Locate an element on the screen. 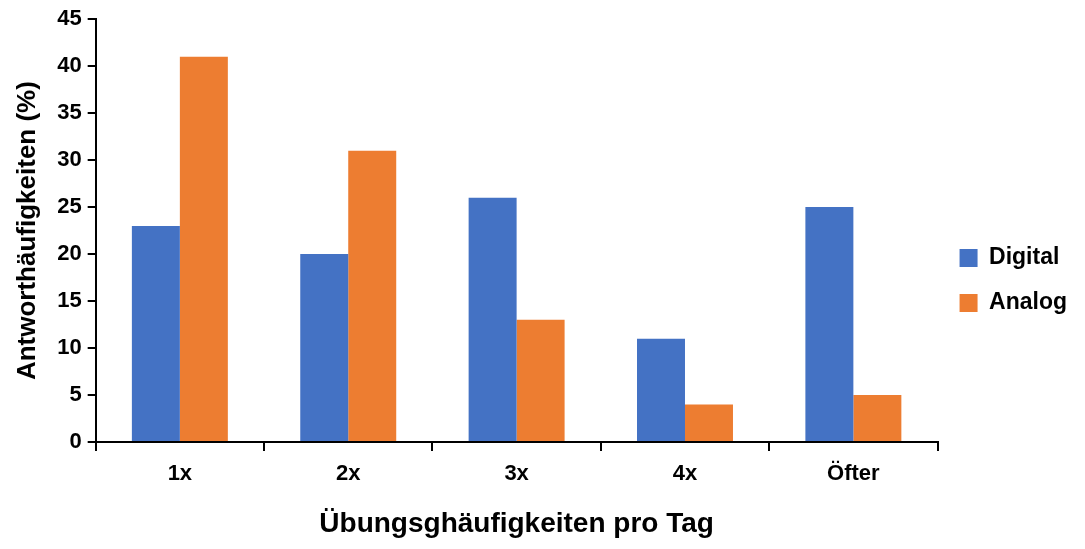 This screenshot has width=1085, height=549. y-tick-label: 10 is located at coordinates (69, 347).